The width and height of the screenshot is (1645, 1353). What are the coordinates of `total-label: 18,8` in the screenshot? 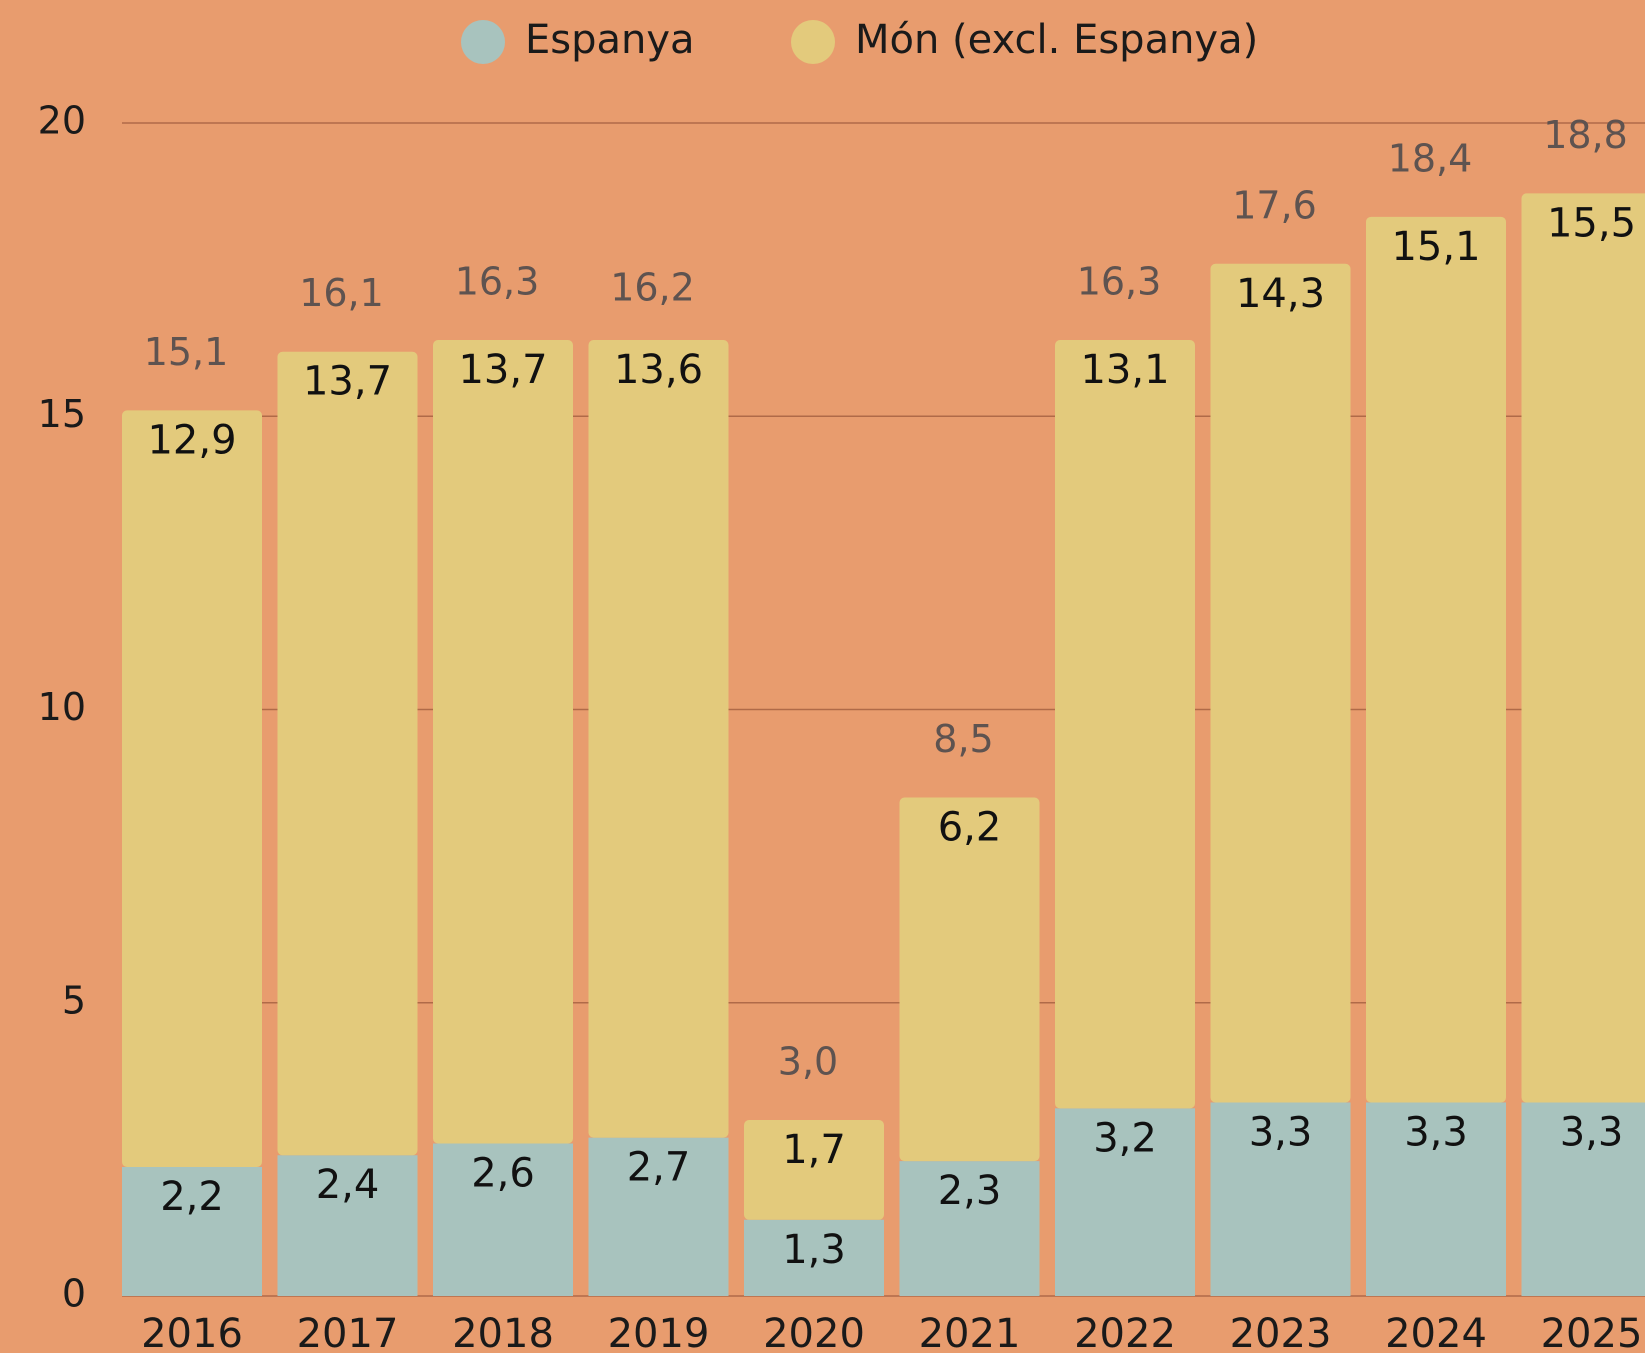 It's located at (1585, 135).